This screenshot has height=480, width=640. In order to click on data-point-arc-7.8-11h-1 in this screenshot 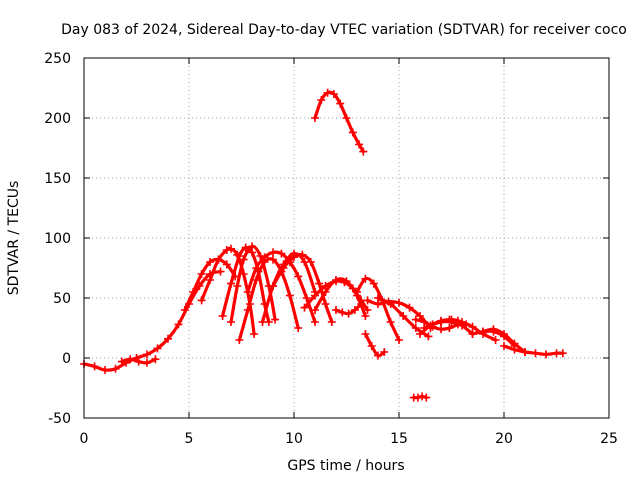, I will do `click(256, 268)`.